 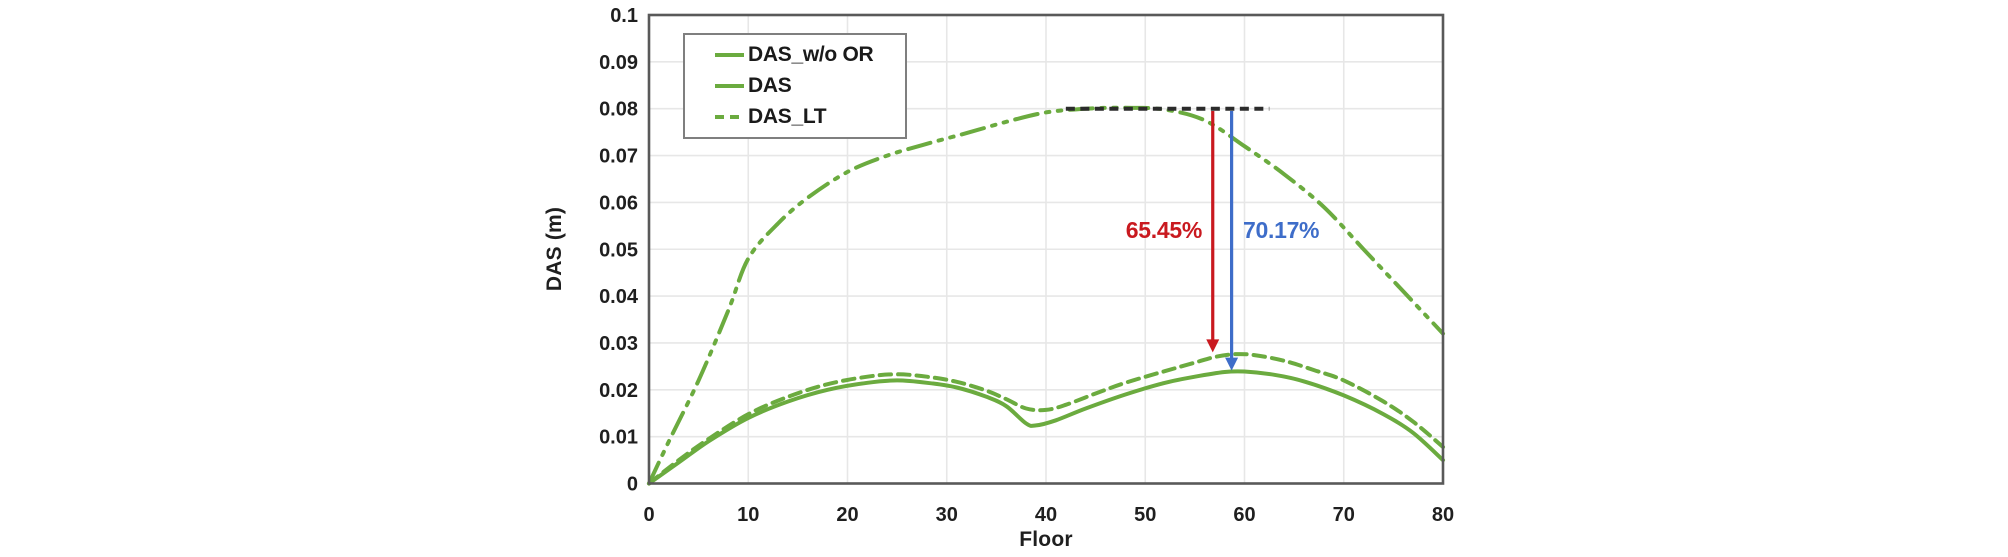 I want to click on annotation-arrowhead-icon-red, so click(x=1213, y=346).